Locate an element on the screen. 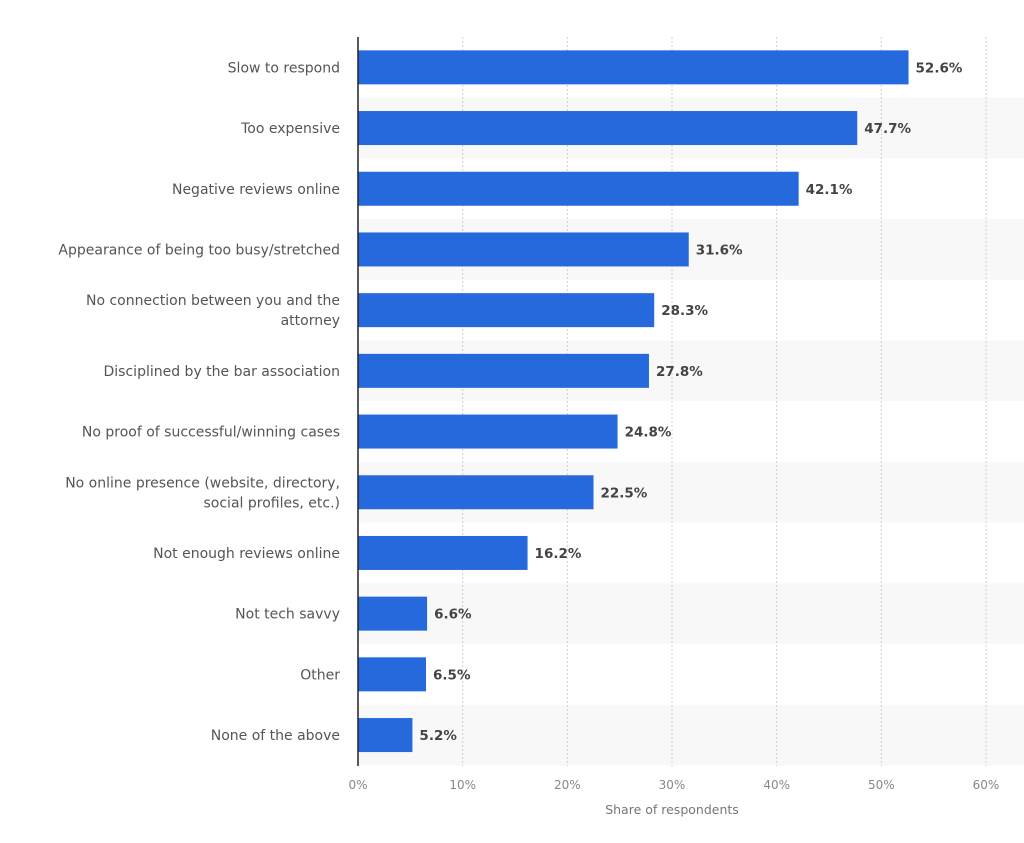 Image resolution: width=1024 pixels, height=843 pixels. category-label: Not enough reviews online is located at coordinates (246, 554).